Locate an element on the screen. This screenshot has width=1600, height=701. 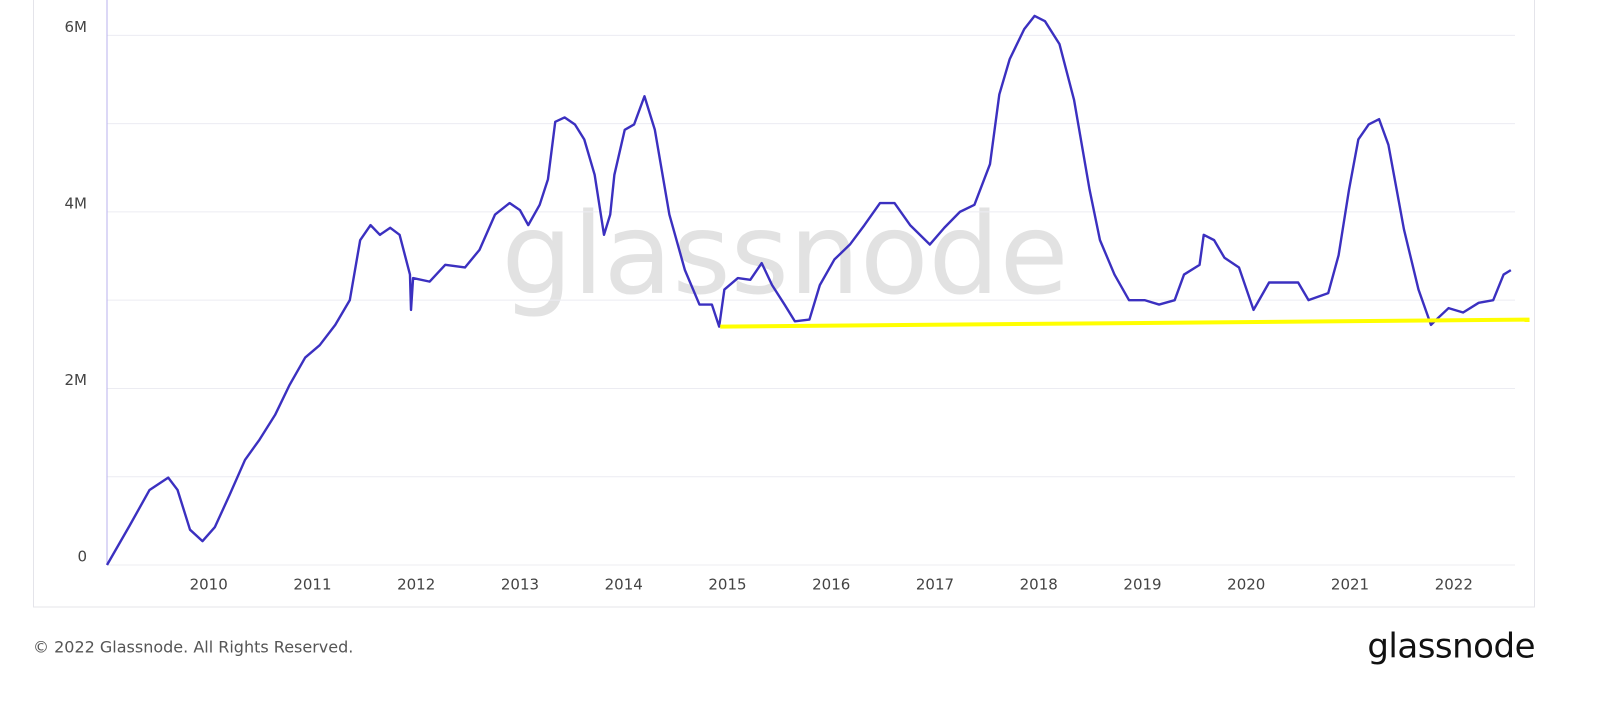
y-tick-label: 4M is located at coordinates (76, 203).